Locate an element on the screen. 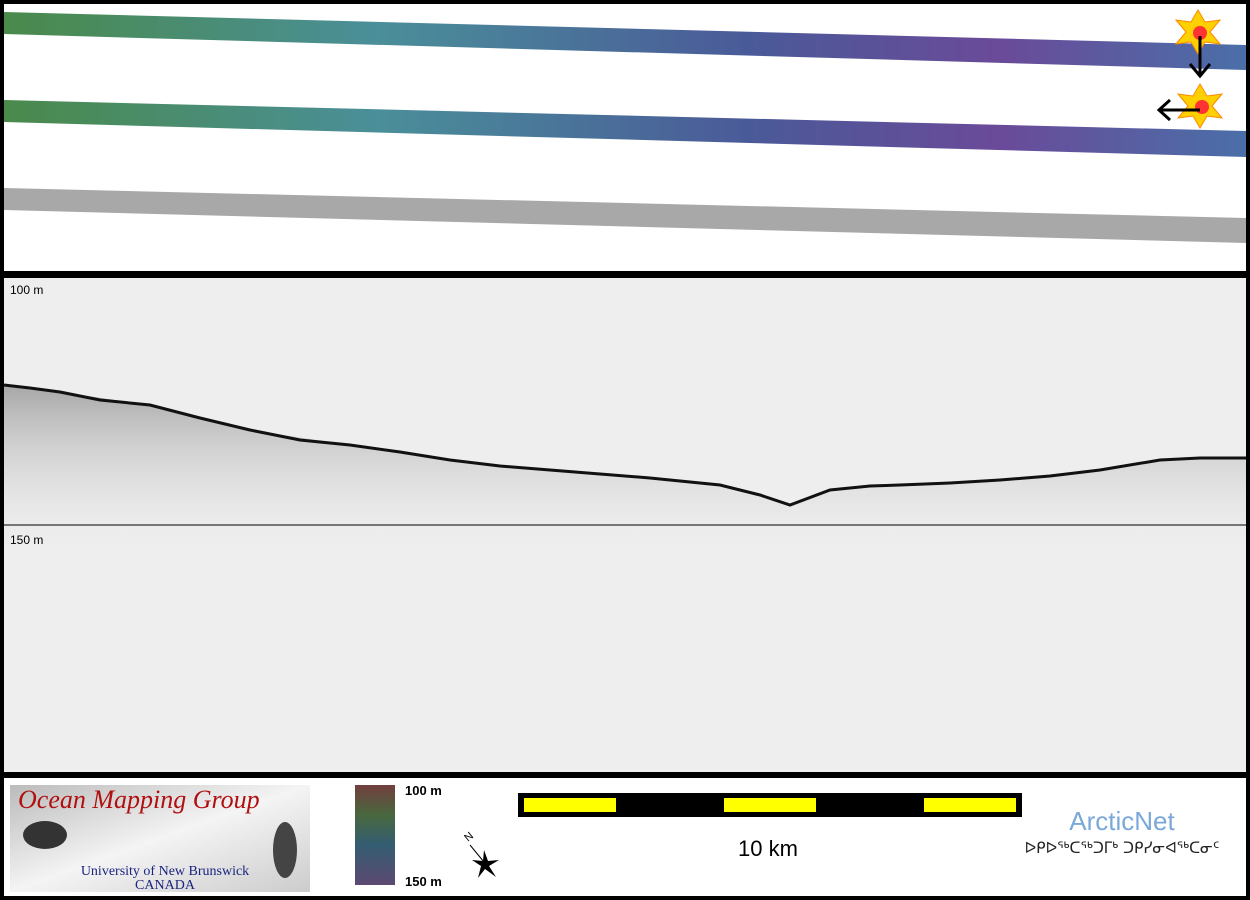 This screenshot has height=900, width=1250. scale-label: 10 km is located at coordinates (768, 848).